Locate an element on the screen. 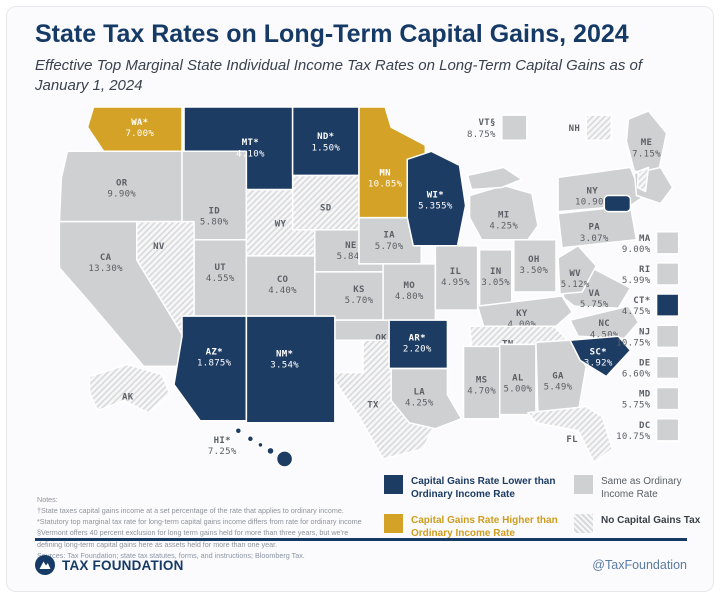 Image resolution: width=720 pixels, height=598 pixels. svg-text: CO is located at coordinates (283, 280).